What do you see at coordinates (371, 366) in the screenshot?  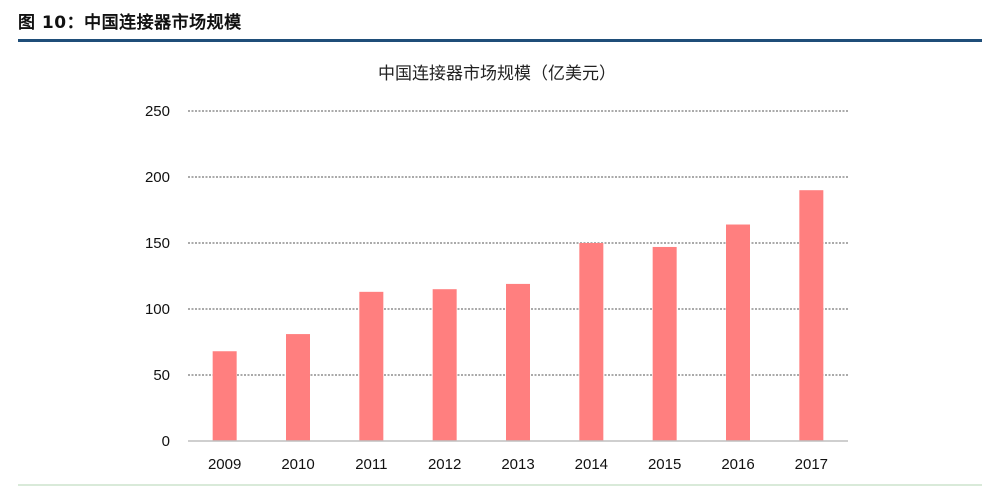 I see `bar-2011` at bounding box center [371, 366].